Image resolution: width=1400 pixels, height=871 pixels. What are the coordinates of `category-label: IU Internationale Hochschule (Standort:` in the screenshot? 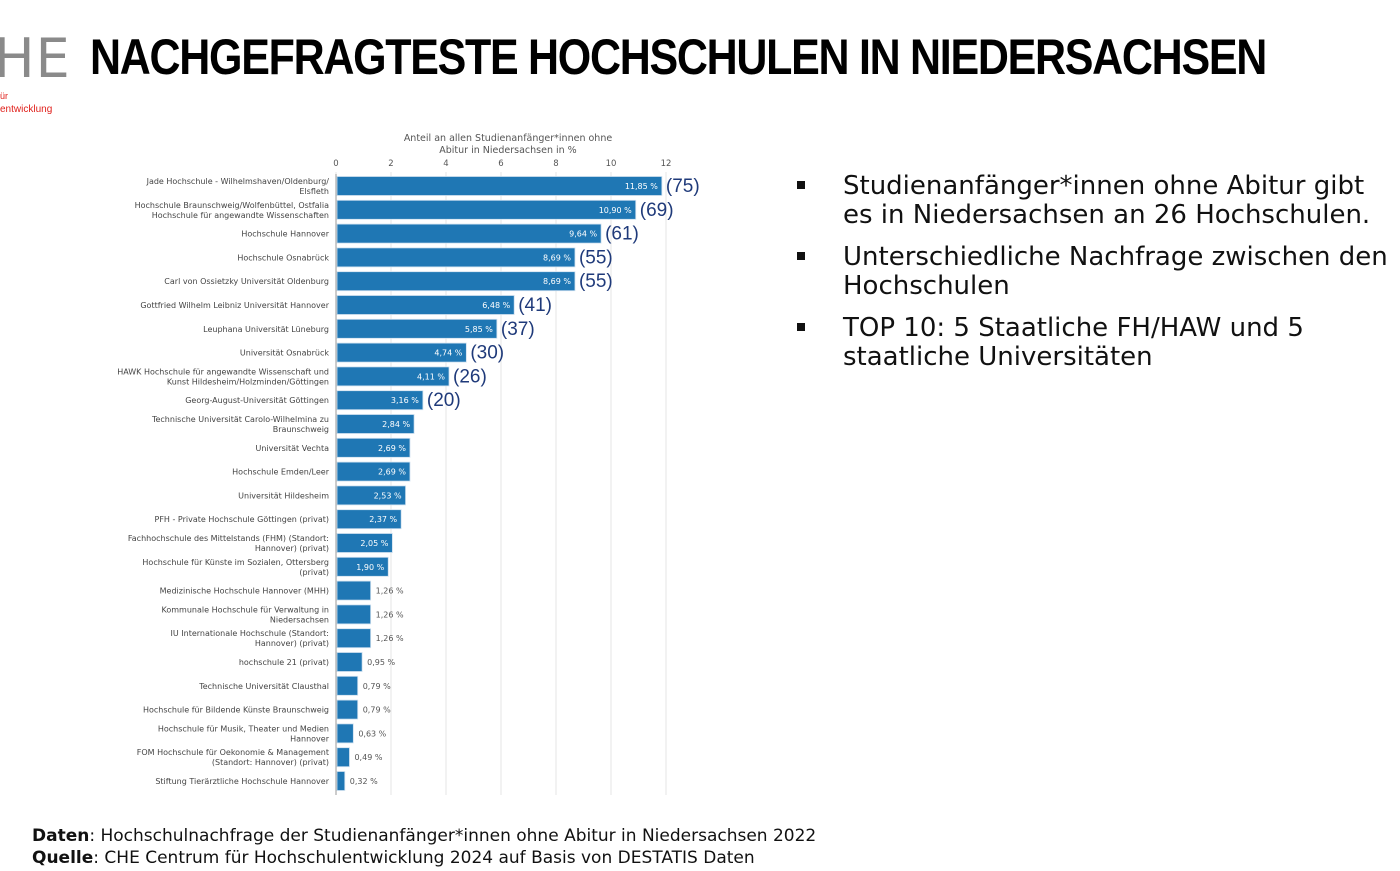 It's located at (250, 633).